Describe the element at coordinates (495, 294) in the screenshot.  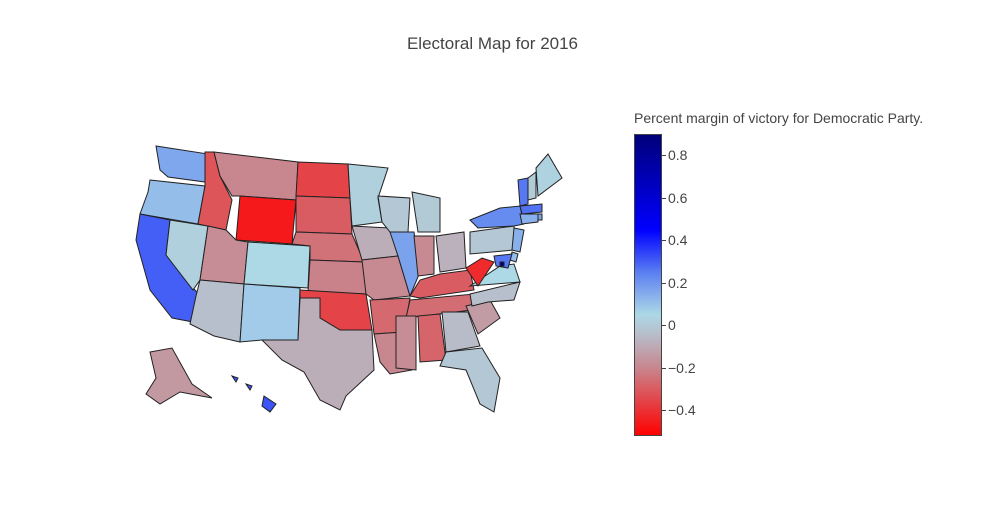
I see `state-nc` at that location.